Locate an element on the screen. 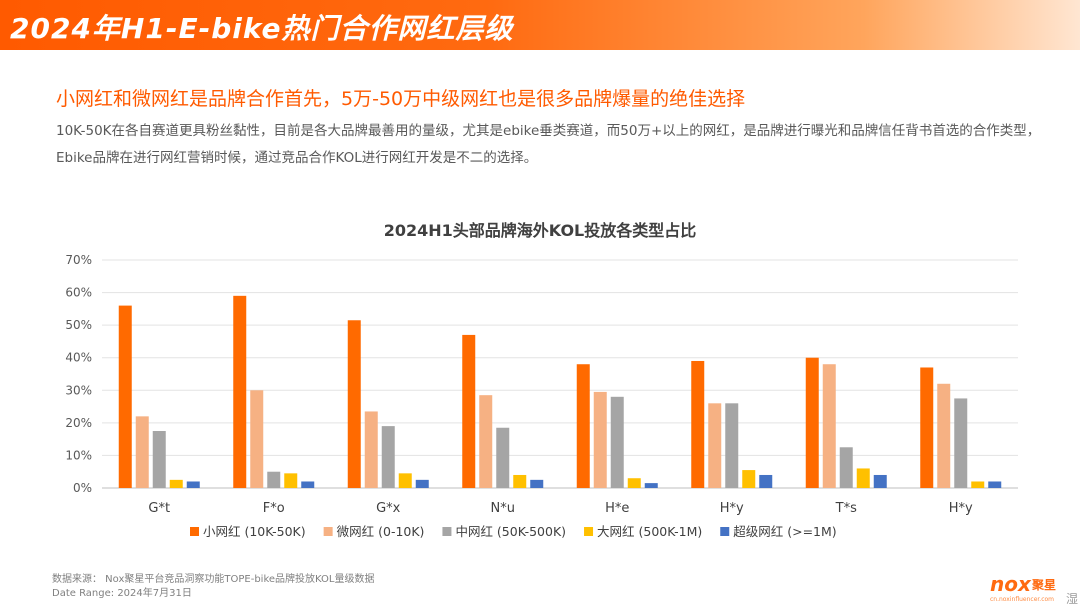 The width and height of the screenshot is (1080, 616). x-tick-label: T*s is located at coordinates (846, 508).